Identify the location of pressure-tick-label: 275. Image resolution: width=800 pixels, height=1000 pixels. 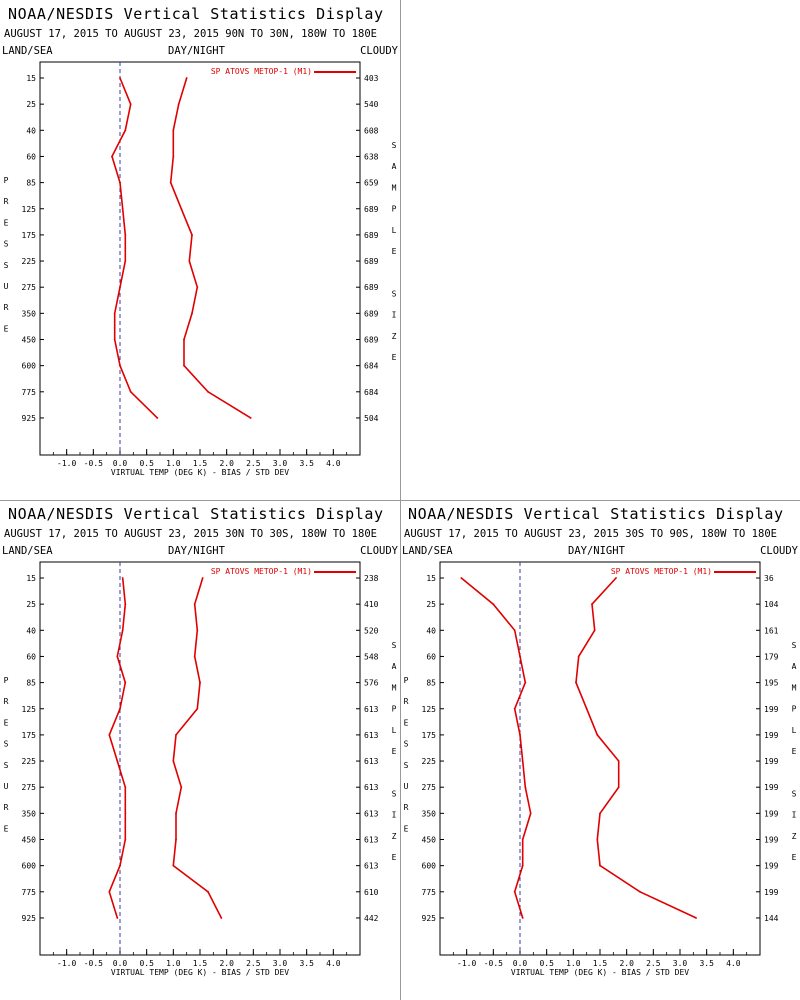
(29, 787).